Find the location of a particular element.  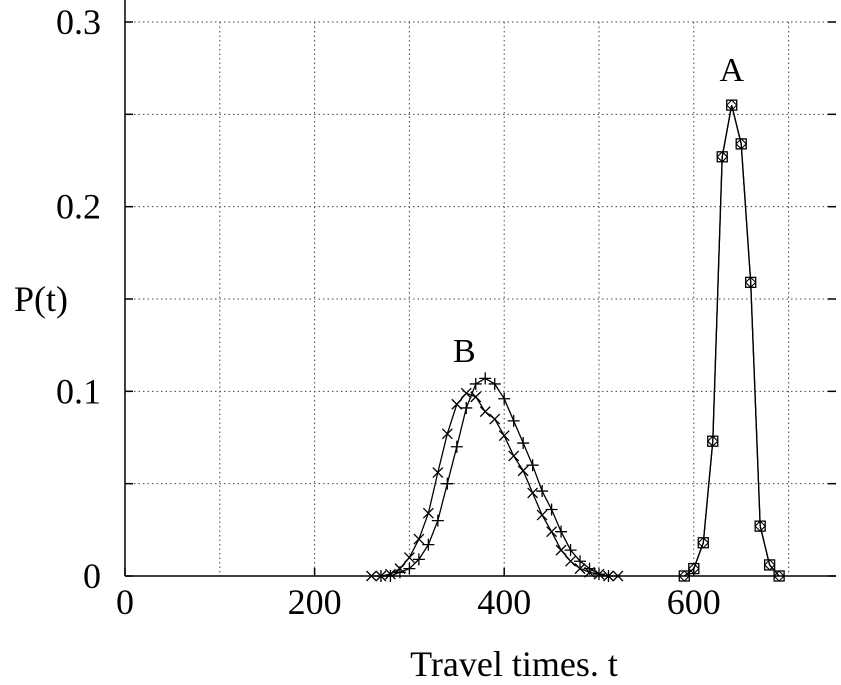

x-tick-label: 200 is located at coordinates (315, 602).